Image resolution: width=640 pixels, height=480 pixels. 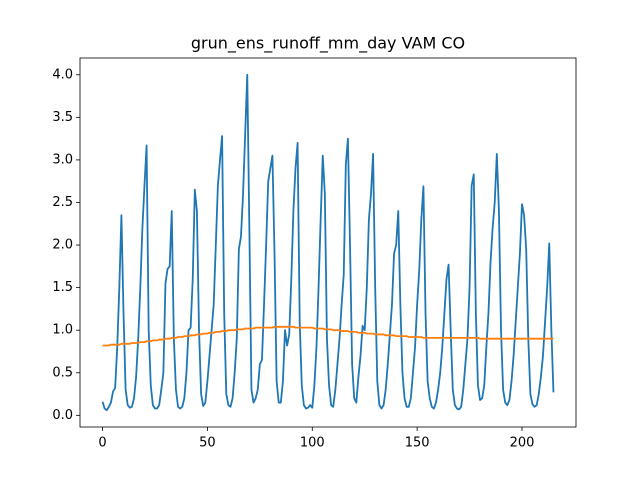 What do you see at coordinates (62, 372) in the screenshot?
I see `y-tick-label: 0.5` at bounding box center [62, 372].